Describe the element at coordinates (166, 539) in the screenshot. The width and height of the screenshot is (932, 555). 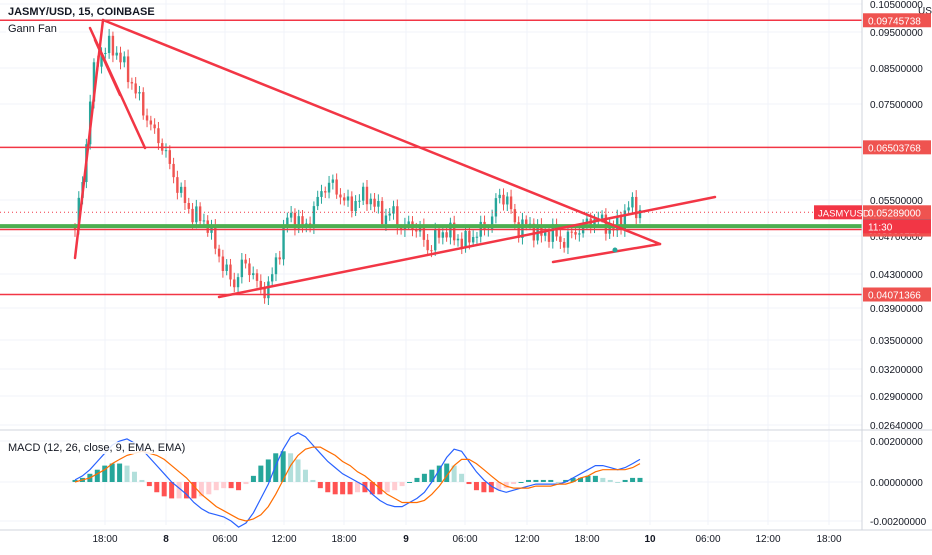
I see `time-tick-label: 8` at that location.